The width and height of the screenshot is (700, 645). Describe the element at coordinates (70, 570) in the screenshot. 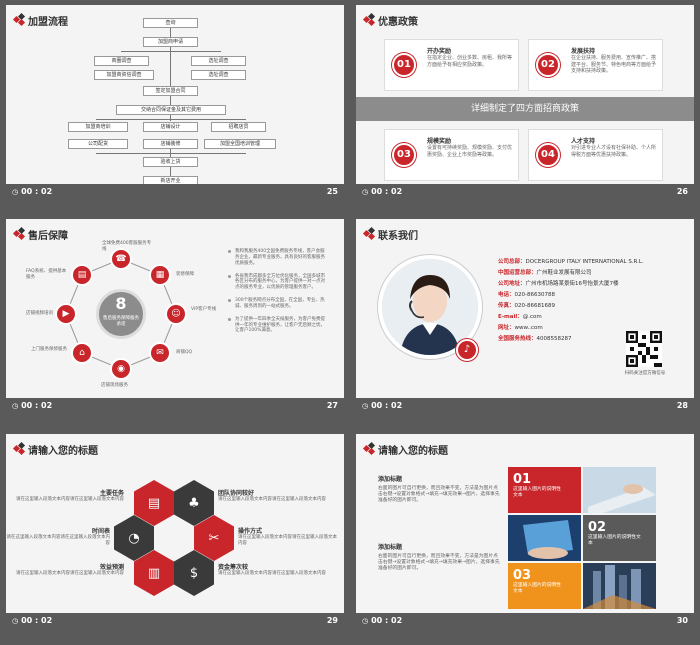

I see `left-point: 效益预测 请在这里输入段落文本内容请在这里输入段落文本内容` at that location.